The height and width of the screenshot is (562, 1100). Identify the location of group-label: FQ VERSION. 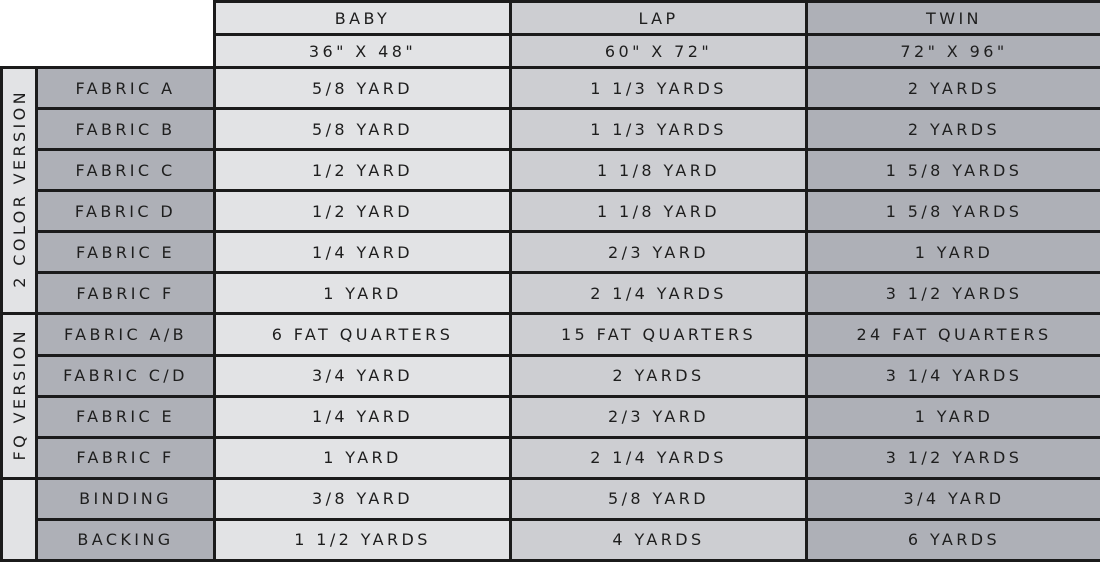
(19, 396).